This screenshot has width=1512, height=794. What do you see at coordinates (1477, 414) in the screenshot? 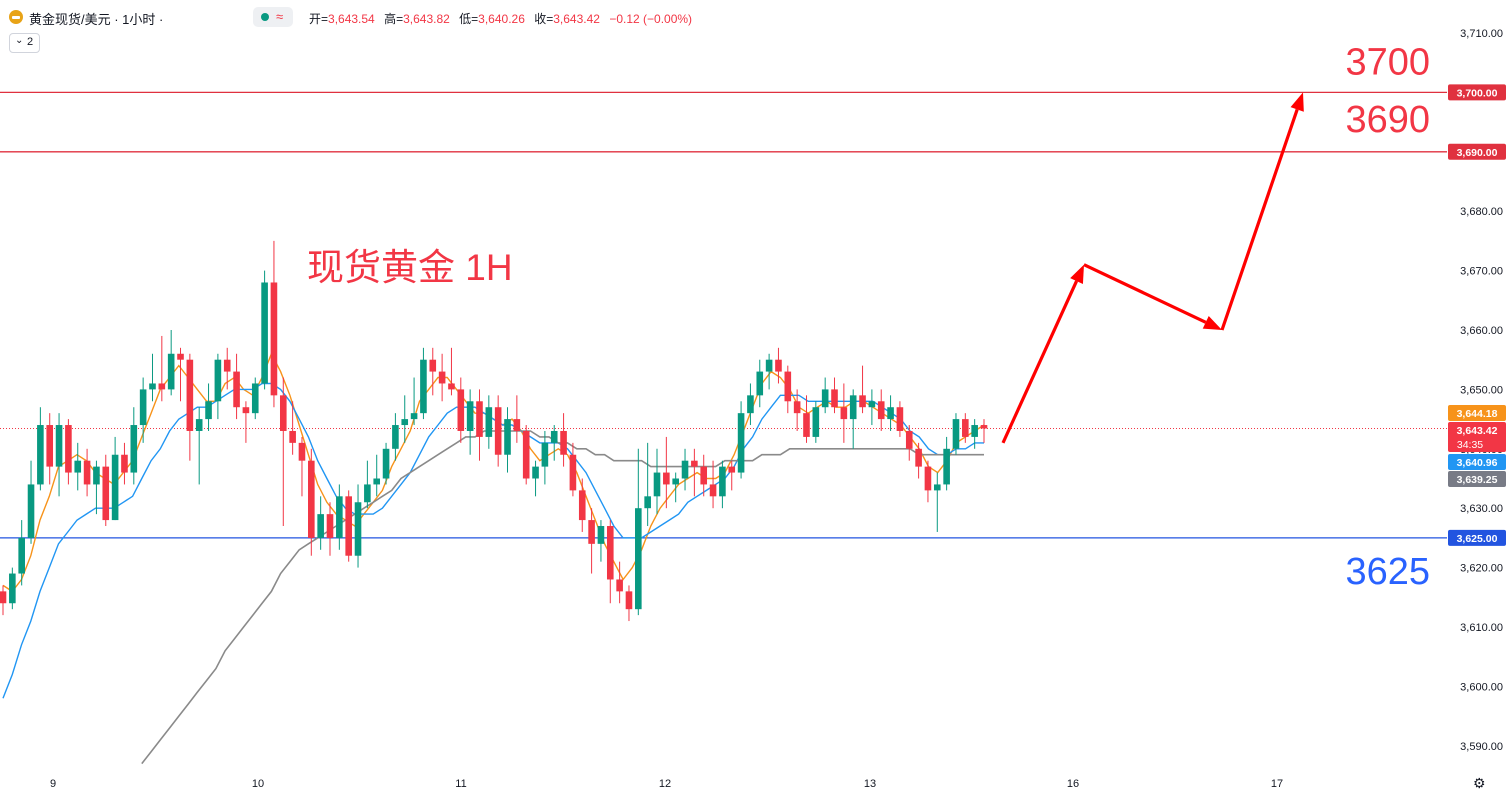
I see `price-badge-text: 3,644.18` at bounding box center [1477, 414].